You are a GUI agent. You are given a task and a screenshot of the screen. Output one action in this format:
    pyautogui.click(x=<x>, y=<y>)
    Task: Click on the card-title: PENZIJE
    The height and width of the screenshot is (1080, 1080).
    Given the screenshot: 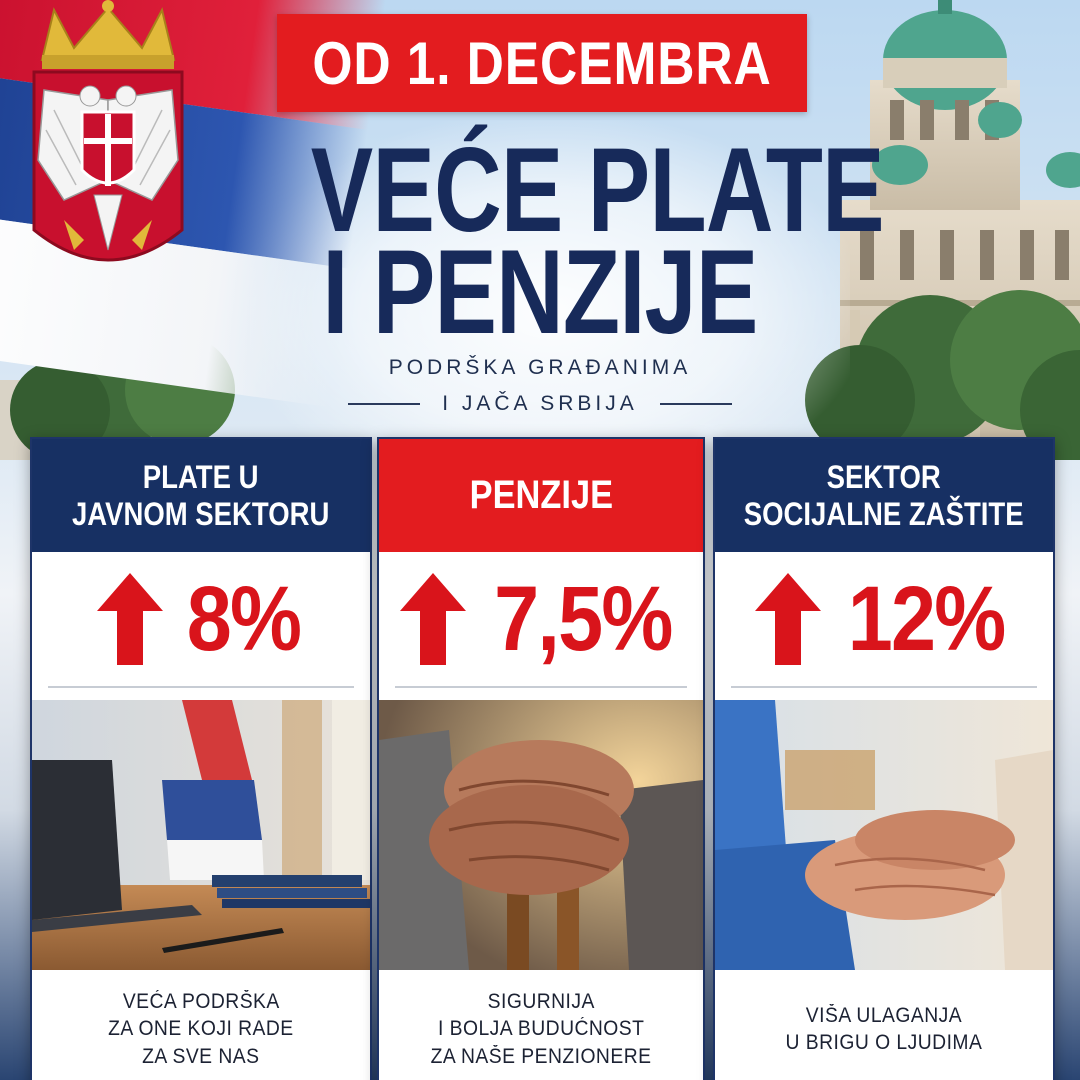 What is the action you would take?
    pyautogui.click(x=541, y=495)
    